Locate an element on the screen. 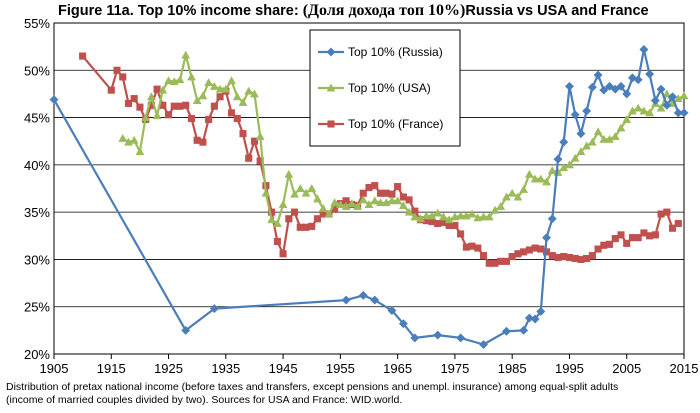 The image size is (700, 413). y-tick-label: 55% is located at coordinates (37, 23).